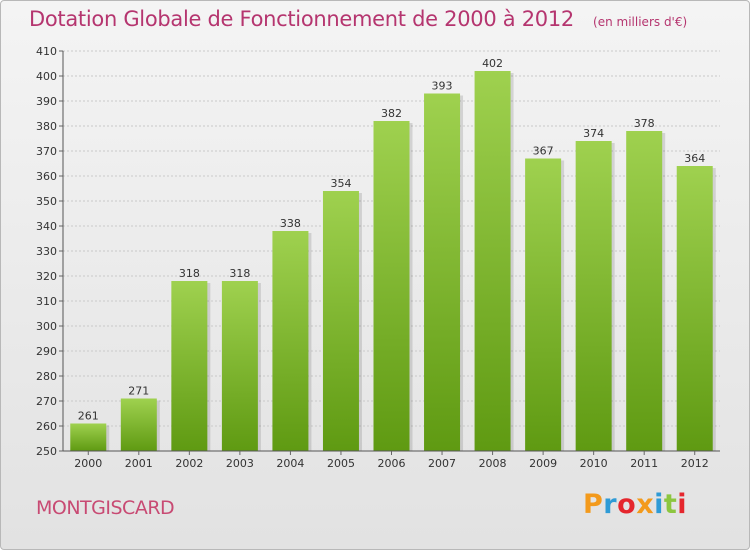 This screenshot has width=750, height=550. What do you see at coordinates (594, 463) in the screenshot?
I see `x-tick-label: 2010` at bounding box center [594, 463].